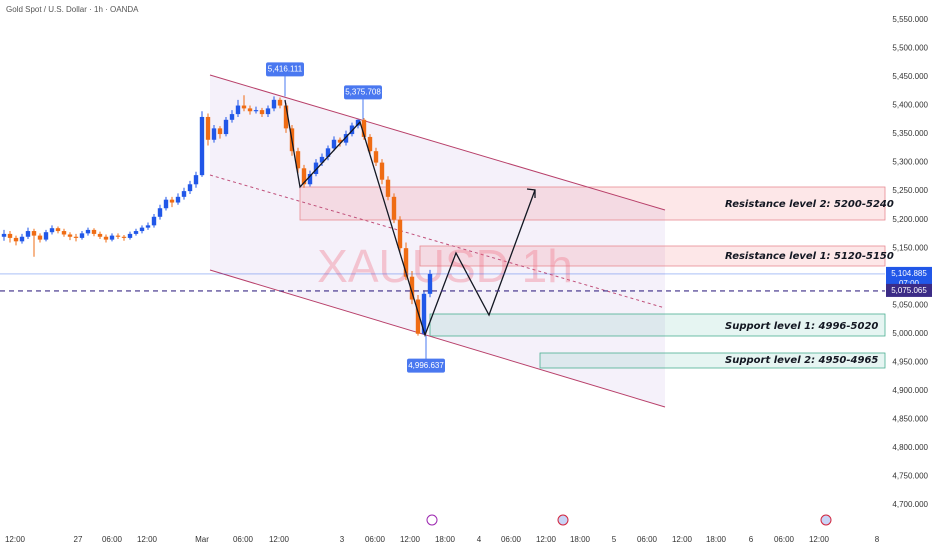 The height and width of the screenshot is (550, 932). What do you see at coordinates (809, 256) in the screenshot?
I see `annotation: Resistance level 1: 5120-5150` at bounding box center [809, 256].